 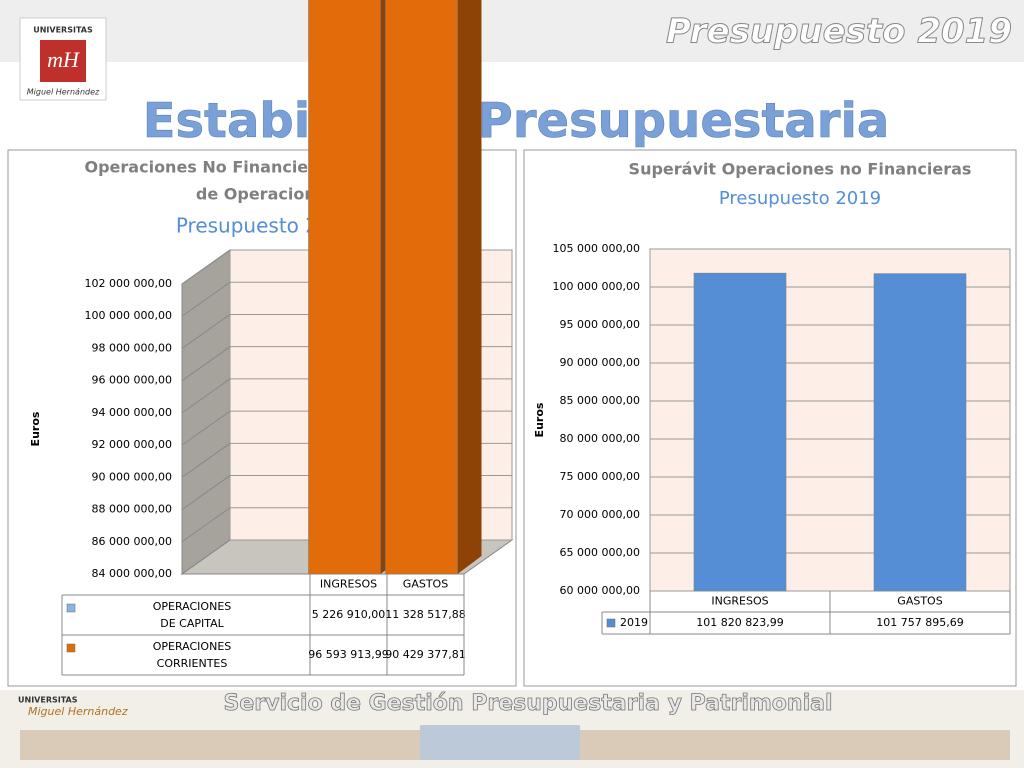 What do you see at coordinates (128, 283) in the screenshot?
I see `y-tick-label: 102 000 000,00` at bounding box center [128, 283].